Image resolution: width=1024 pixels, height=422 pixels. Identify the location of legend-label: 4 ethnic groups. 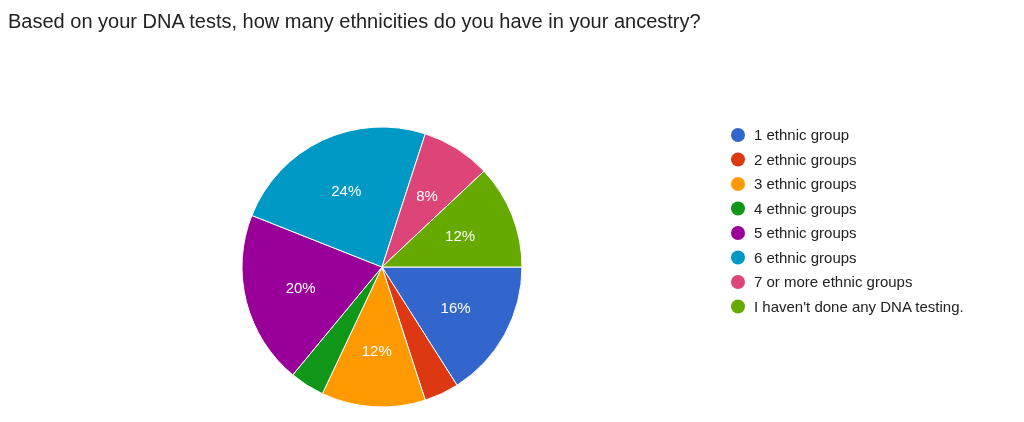
(805, 208).